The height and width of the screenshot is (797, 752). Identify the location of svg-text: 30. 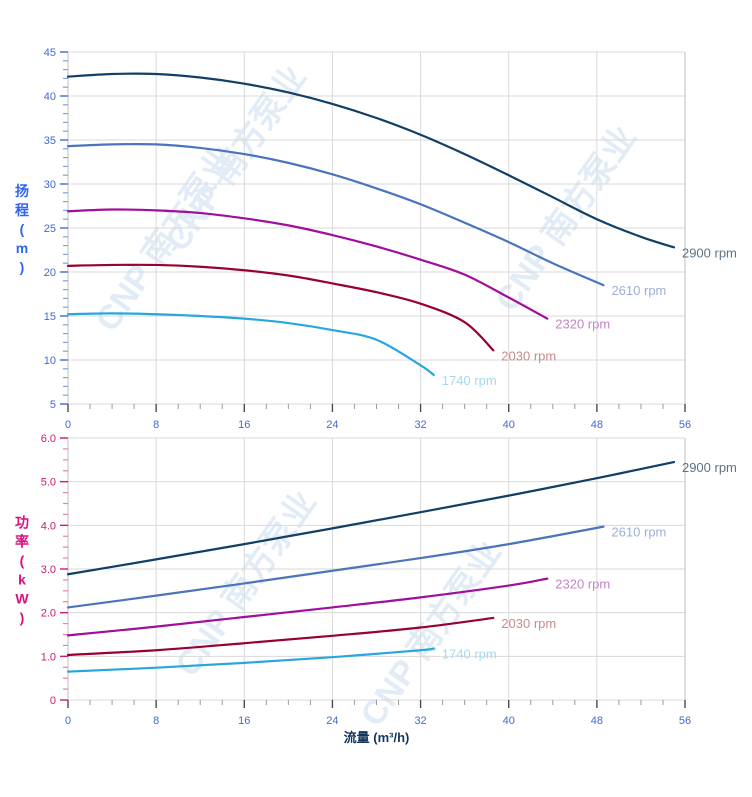
(50, 185).